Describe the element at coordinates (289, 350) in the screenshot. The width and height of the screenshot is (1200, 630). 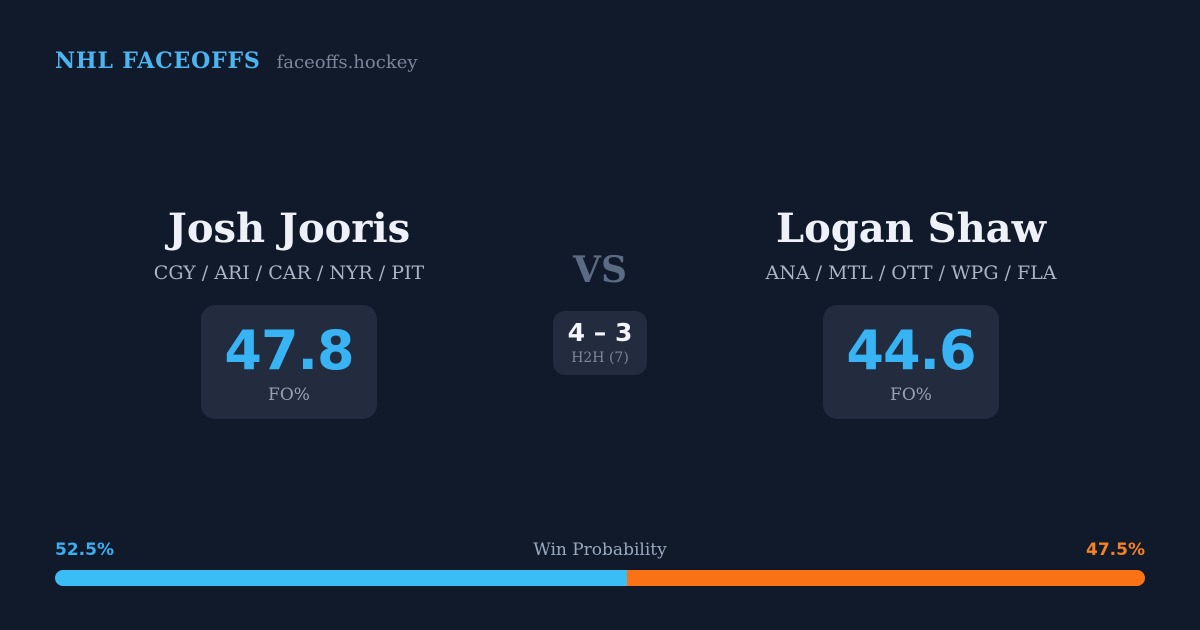
I see `faceoff-percentage: 47.8` at that location.